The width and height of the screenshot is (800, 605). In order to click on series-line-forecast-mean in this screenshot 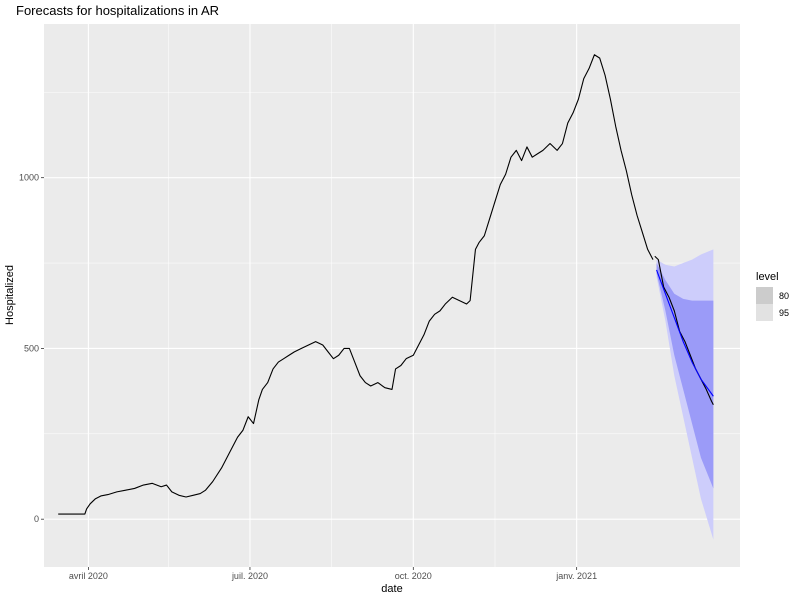, I will do `click(685, 333)`.